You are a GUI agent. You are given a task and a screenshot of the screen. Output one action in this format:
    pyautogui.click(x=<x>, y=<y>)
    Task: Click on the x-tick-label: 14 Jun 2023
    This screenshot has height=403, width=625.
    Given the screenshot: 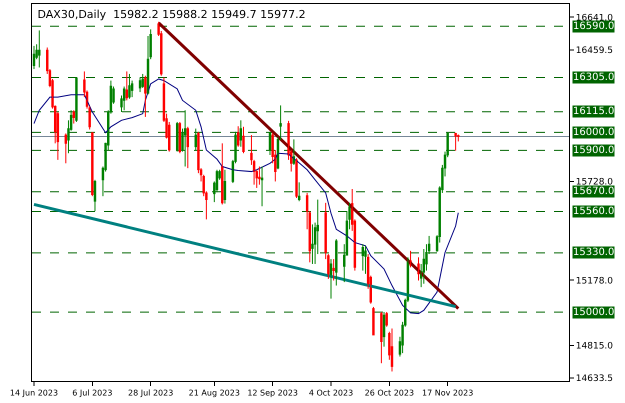 What is the action you would take?
    pyautogui.click(x=34, y=393)
    